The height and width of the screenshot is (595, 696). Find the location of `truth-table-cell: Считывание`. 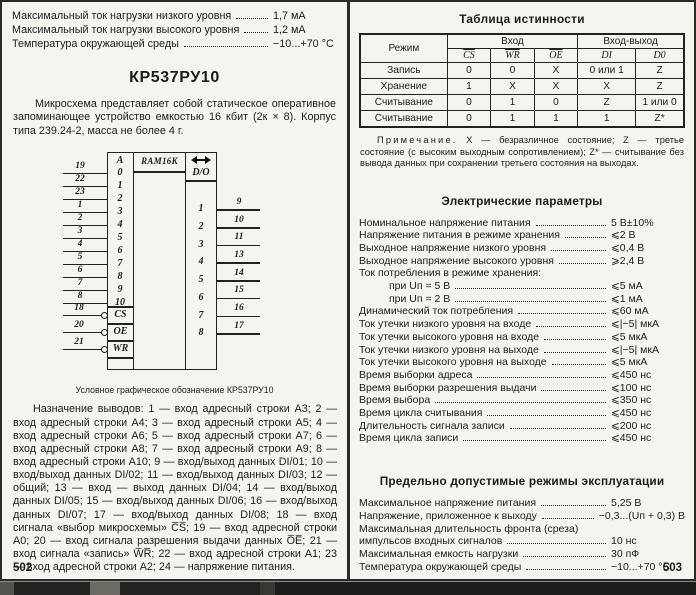

truth-table-cell: Считывание is located at coordinates (403, 102).